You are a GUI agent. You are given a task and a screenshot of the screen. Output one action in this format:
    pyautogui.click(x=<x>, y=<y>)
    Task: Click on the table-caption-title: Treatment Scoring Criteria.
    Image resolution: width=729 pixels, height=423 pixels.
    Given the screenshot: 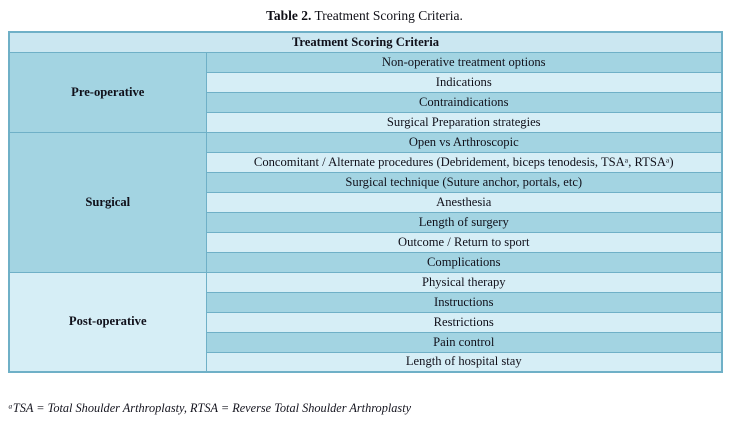 What is the action you would take?
    pyautogui.click(x=387, y=15)
    